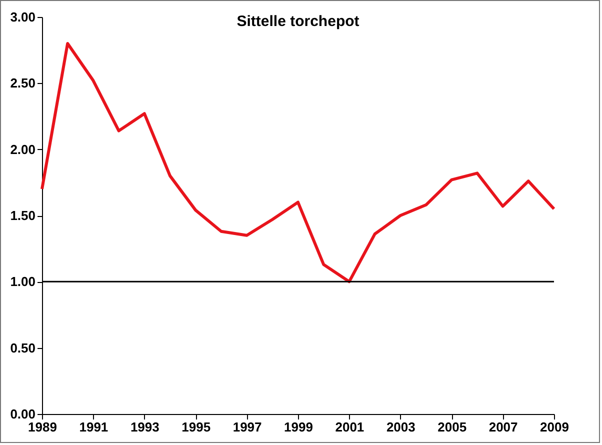 Image resolution: width=602 pixels, height=445 pixels. Describe the element at coordinates (401, 427) in the screenshot. I see `x-tick-label: 2003` at that location.